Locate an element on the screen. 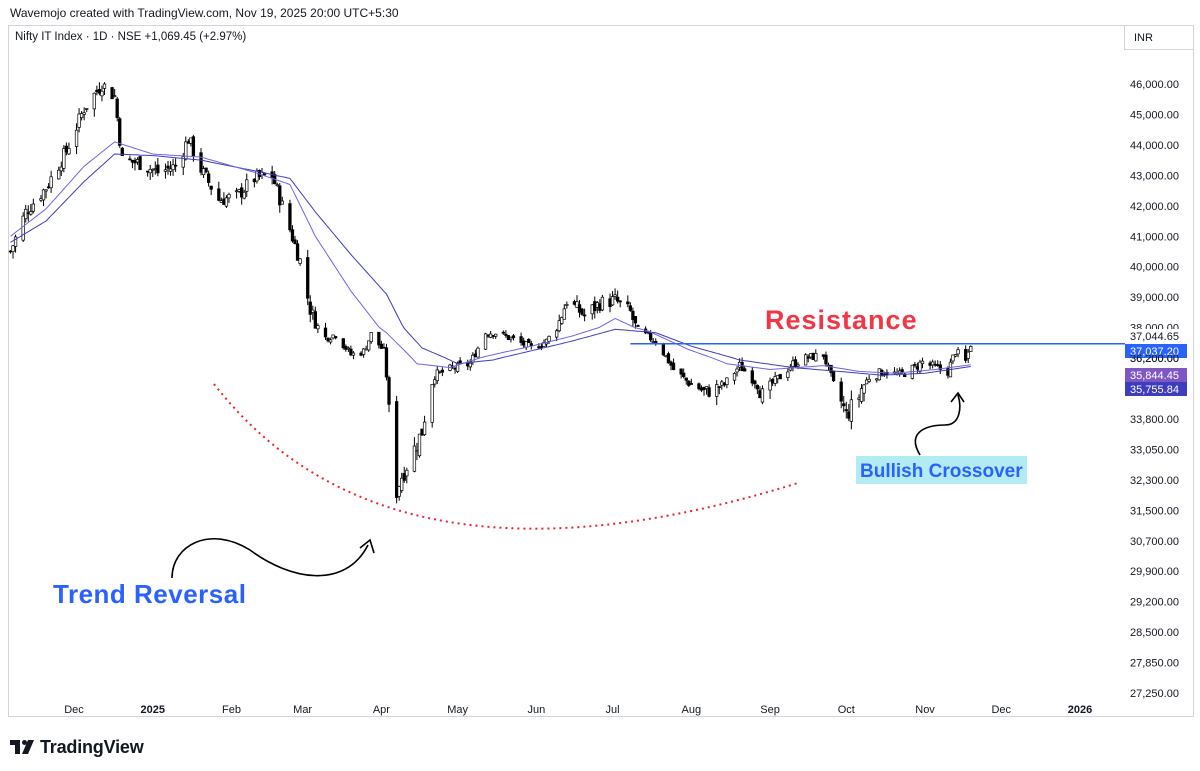 This screenshot has width=1200, height=771. currency-selector: INR is located at coordinates (1159, 38).